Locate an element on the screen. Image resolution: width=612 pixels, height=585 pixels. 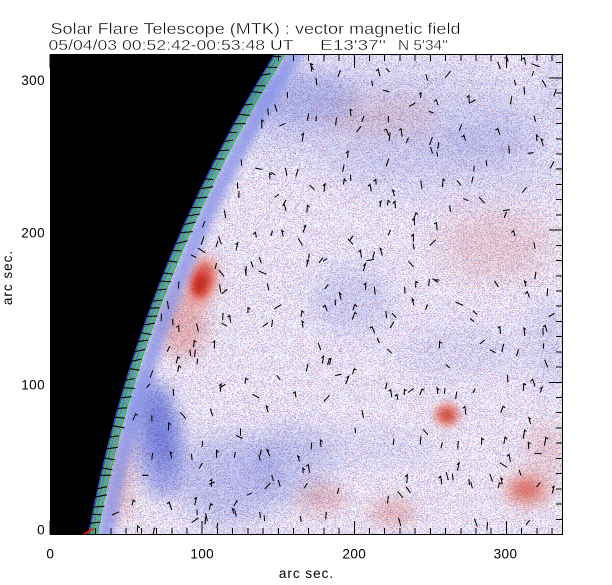
svg-text: N 5'34'' is located at coordinates (423, 46).